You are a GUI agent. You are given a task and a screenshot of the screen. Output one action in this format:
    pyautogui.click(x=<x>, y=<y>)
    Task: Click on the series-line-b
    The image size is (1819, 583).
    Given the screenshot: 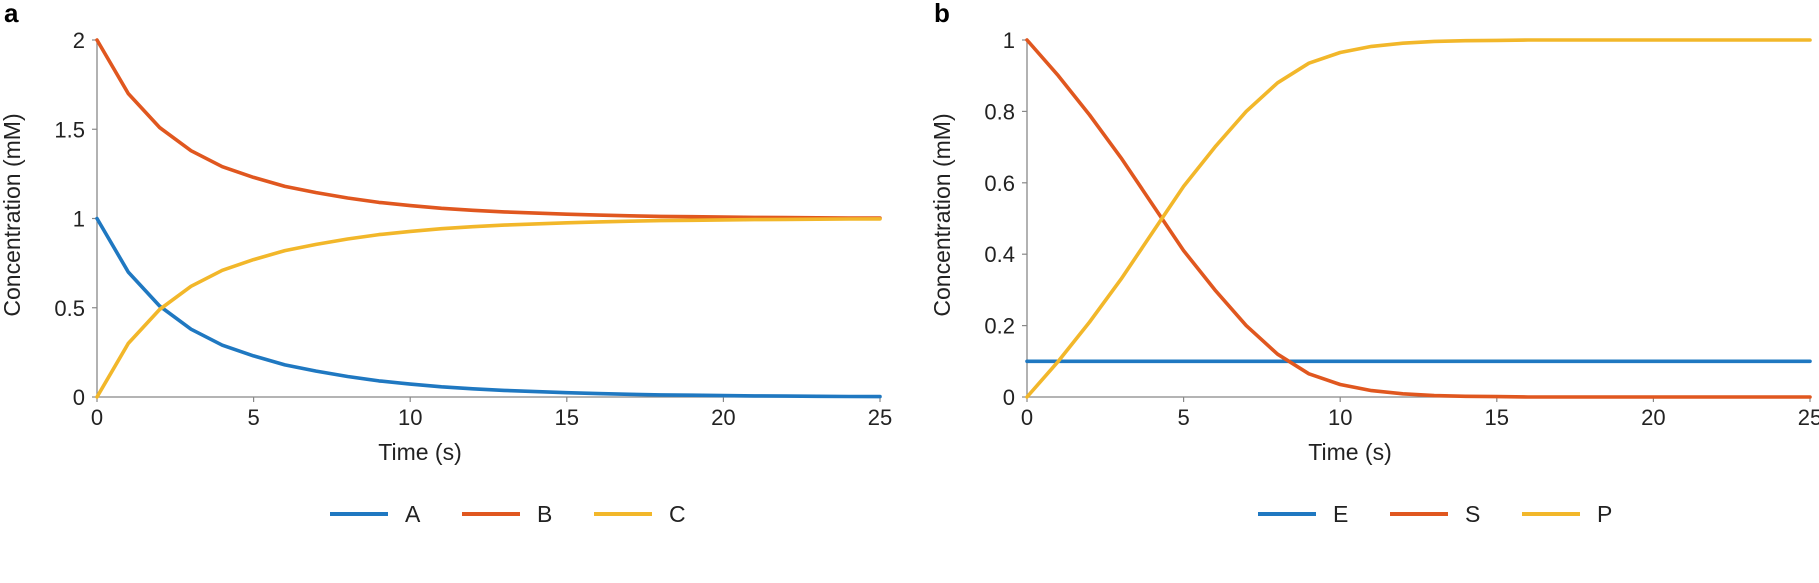 What is the action you would take?
    pyautogui.click(x=488, y=129)
    